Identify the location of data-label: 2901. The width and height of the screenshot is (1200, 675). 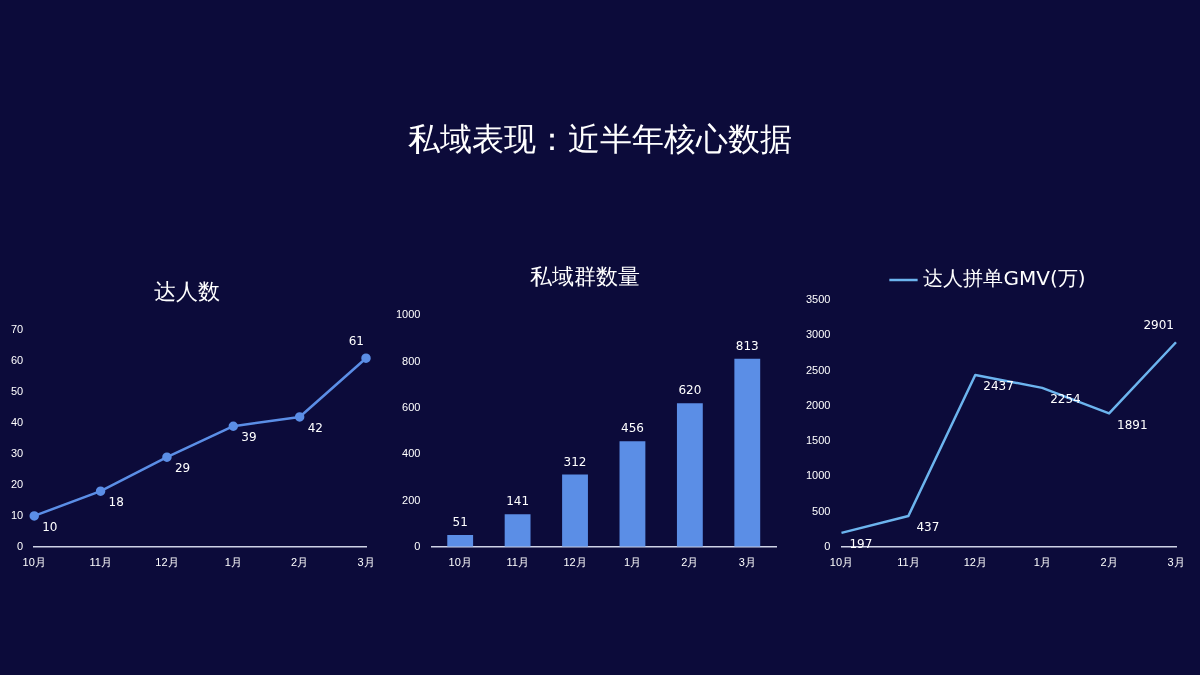
(1158, 325).